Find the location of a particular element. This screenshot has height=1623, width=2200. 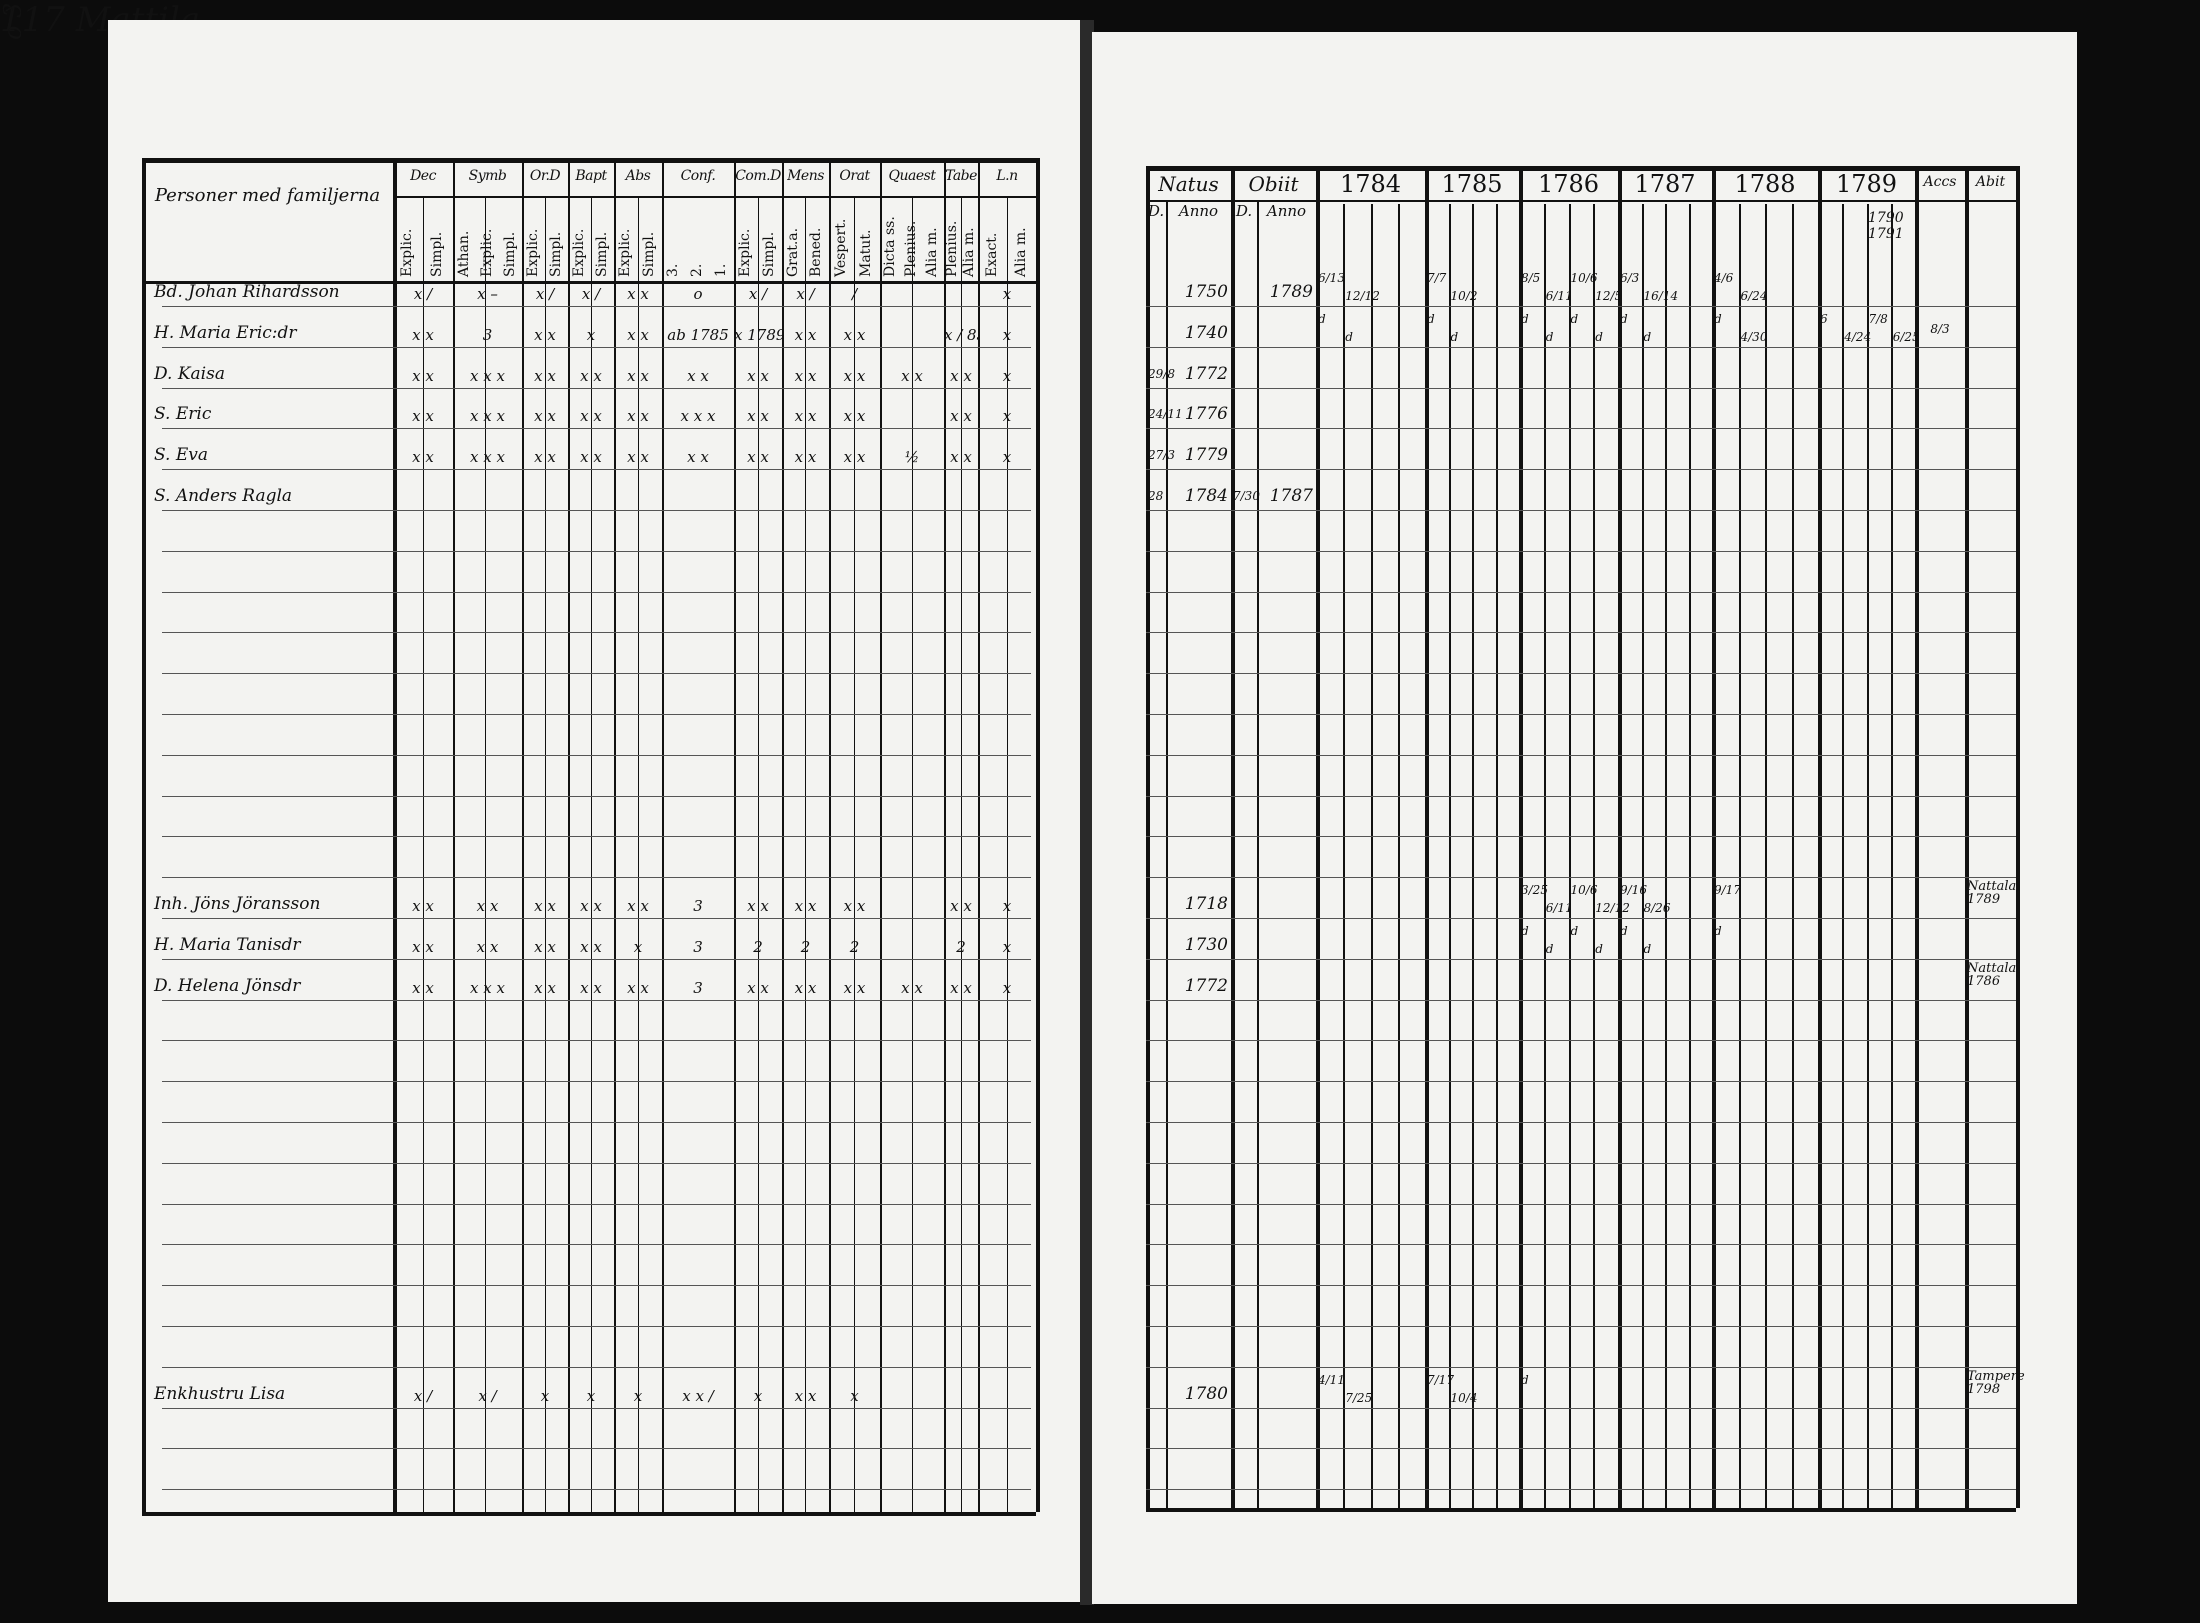

column-header: Tabe is located at coordinates (961, 176).